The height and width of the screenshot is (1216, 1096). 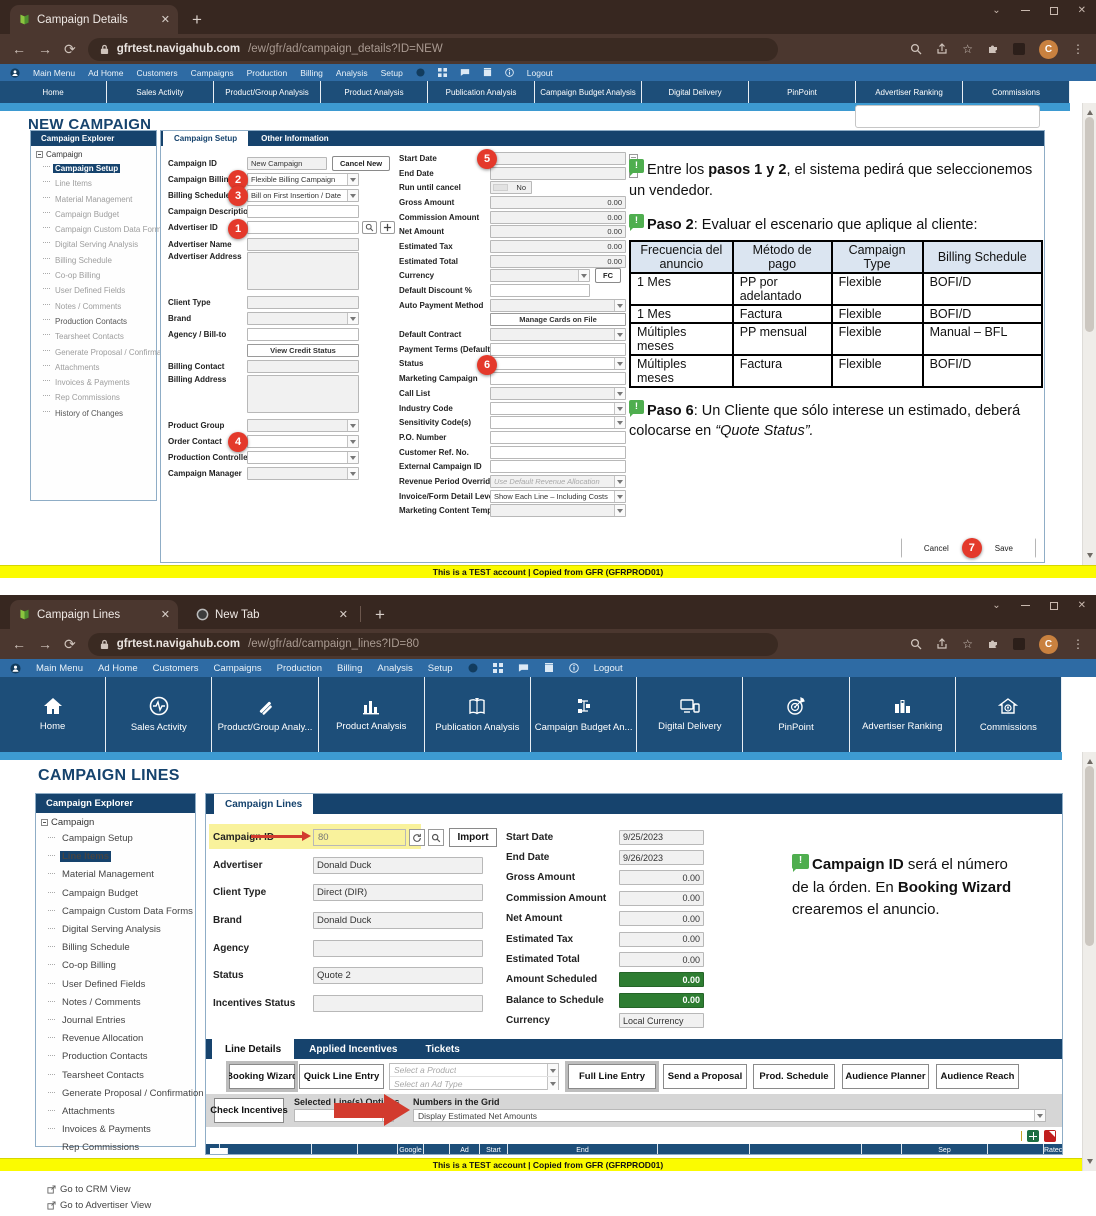 I want to click on nav-item-digital-delivery: Digital Delivery, so click(x=690, y=714).